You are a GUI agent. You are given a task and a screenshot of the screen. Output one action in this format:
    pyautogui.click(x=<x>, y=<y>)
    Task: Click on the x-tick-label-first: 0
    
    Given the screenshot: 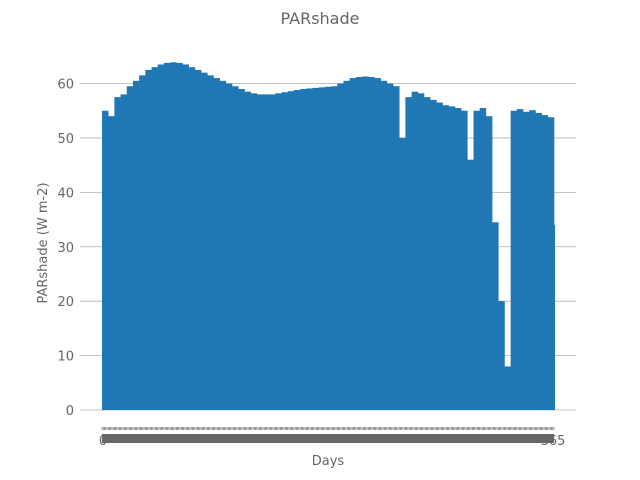 What is the action you would take?
    pyautogui.click(x=103, y=441)
    